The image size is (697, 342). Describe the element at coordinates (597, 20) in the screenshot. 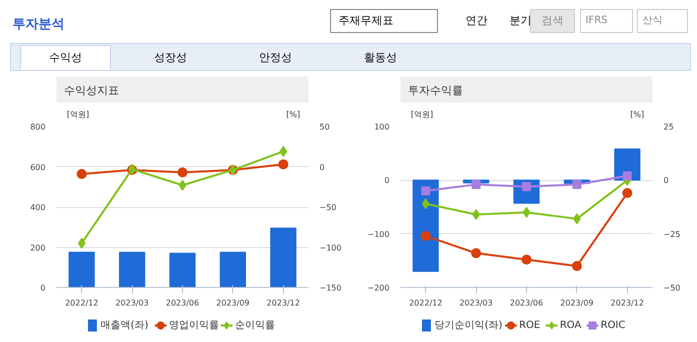

I see `text: IFRS` at that location.